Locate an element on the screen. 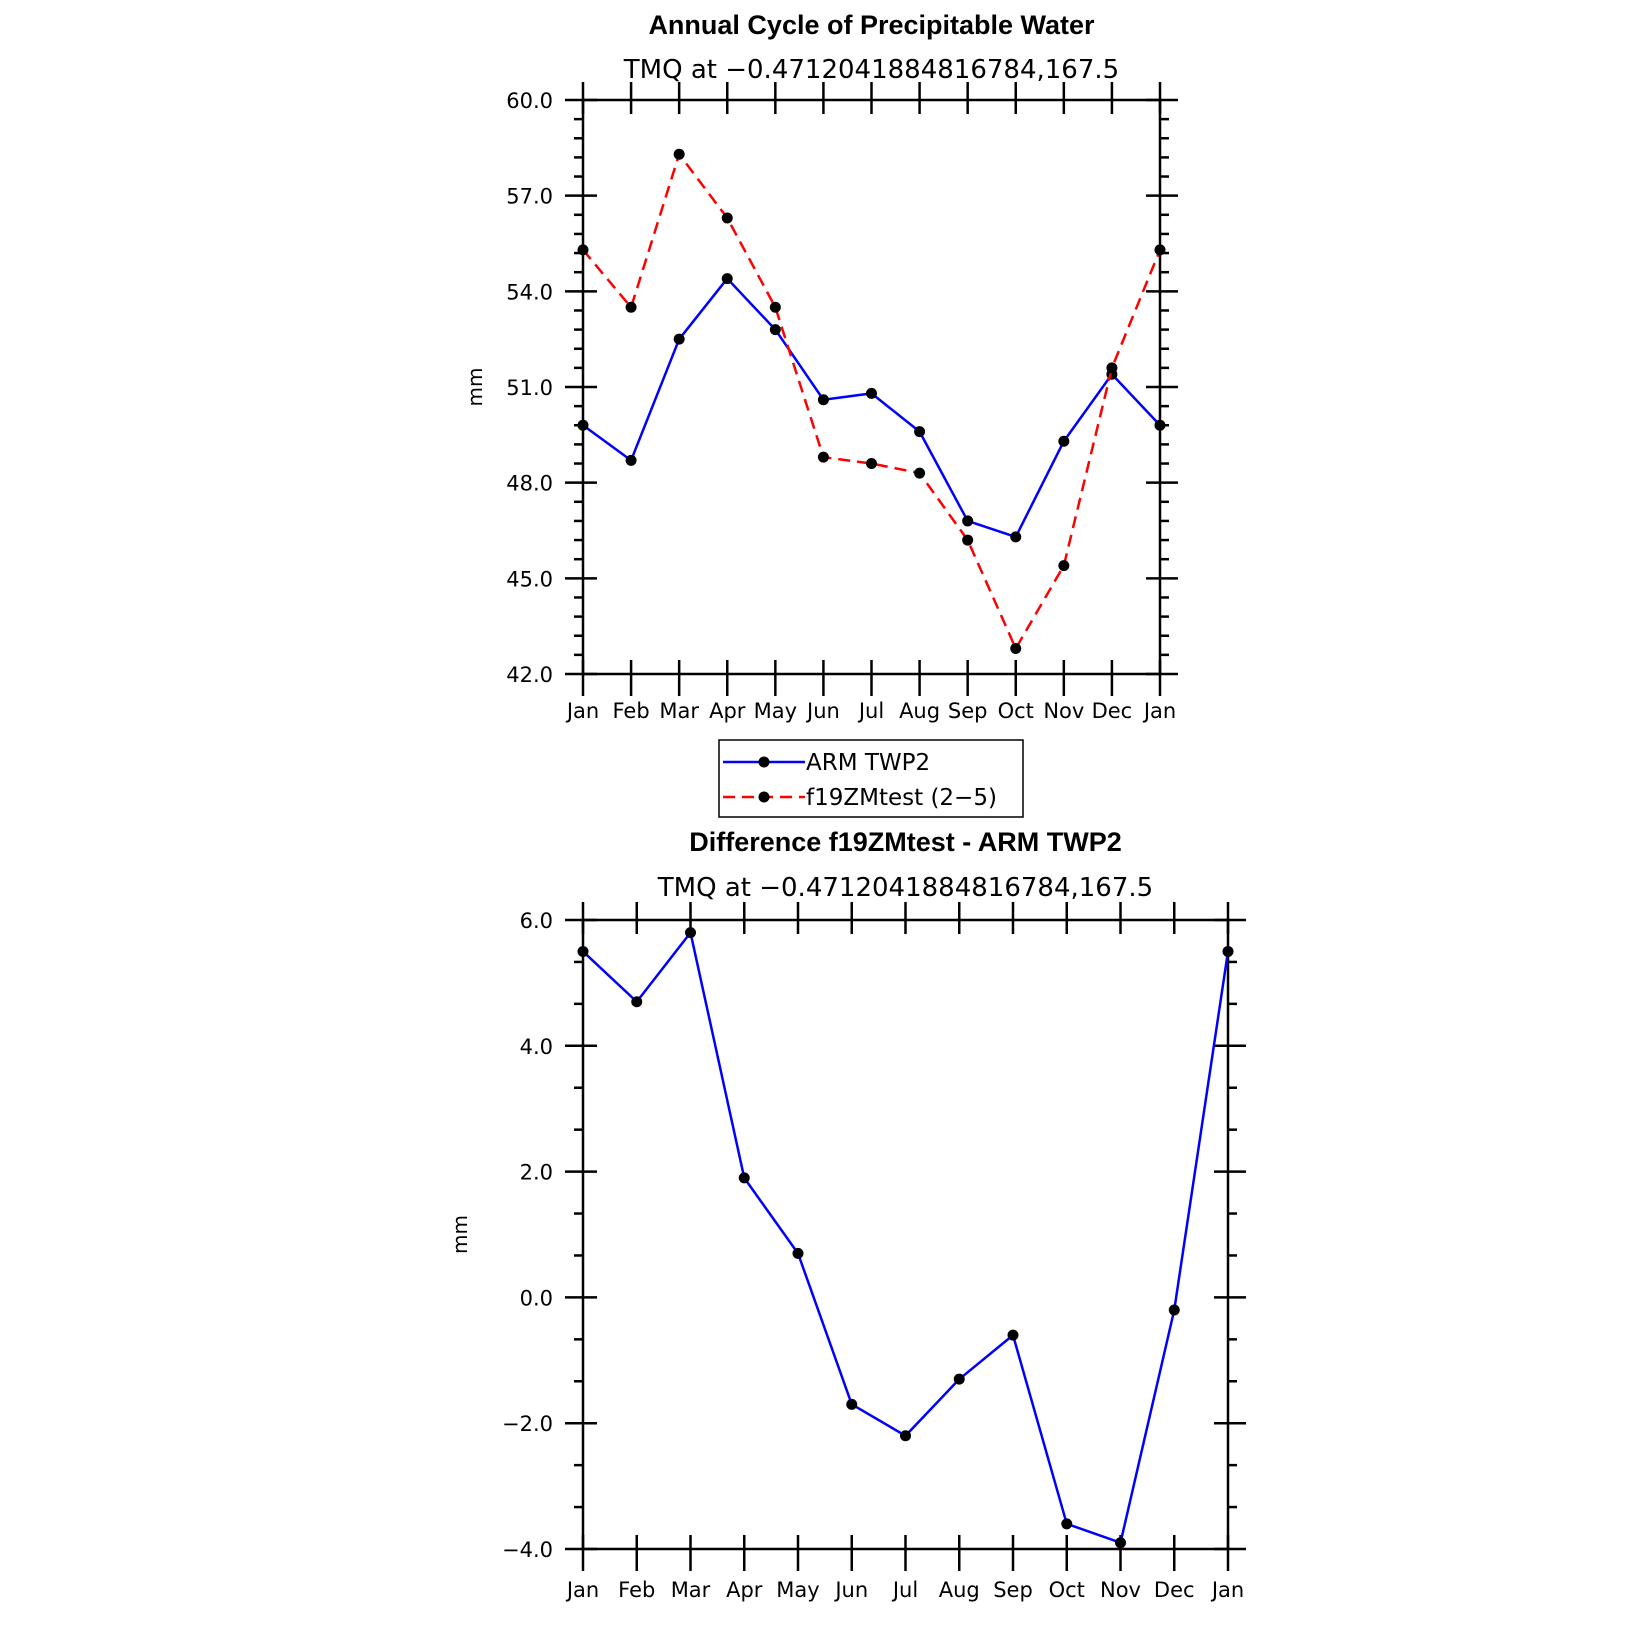 This screenshot has width=1641, height=1641. y-tick-label: 45.0 is located at coordinates (529, 579).